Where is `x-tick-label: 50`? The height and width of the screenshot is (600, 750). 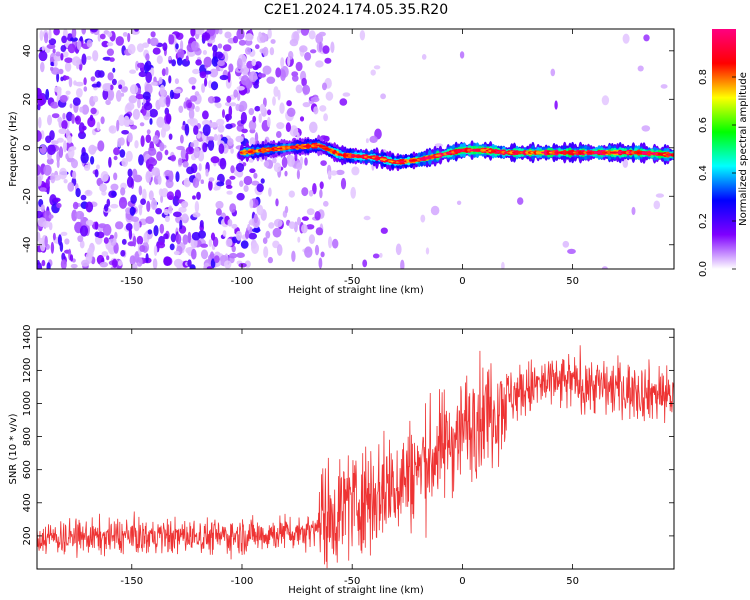
x-tick-label: 50 is located at coordinates (572, 281).